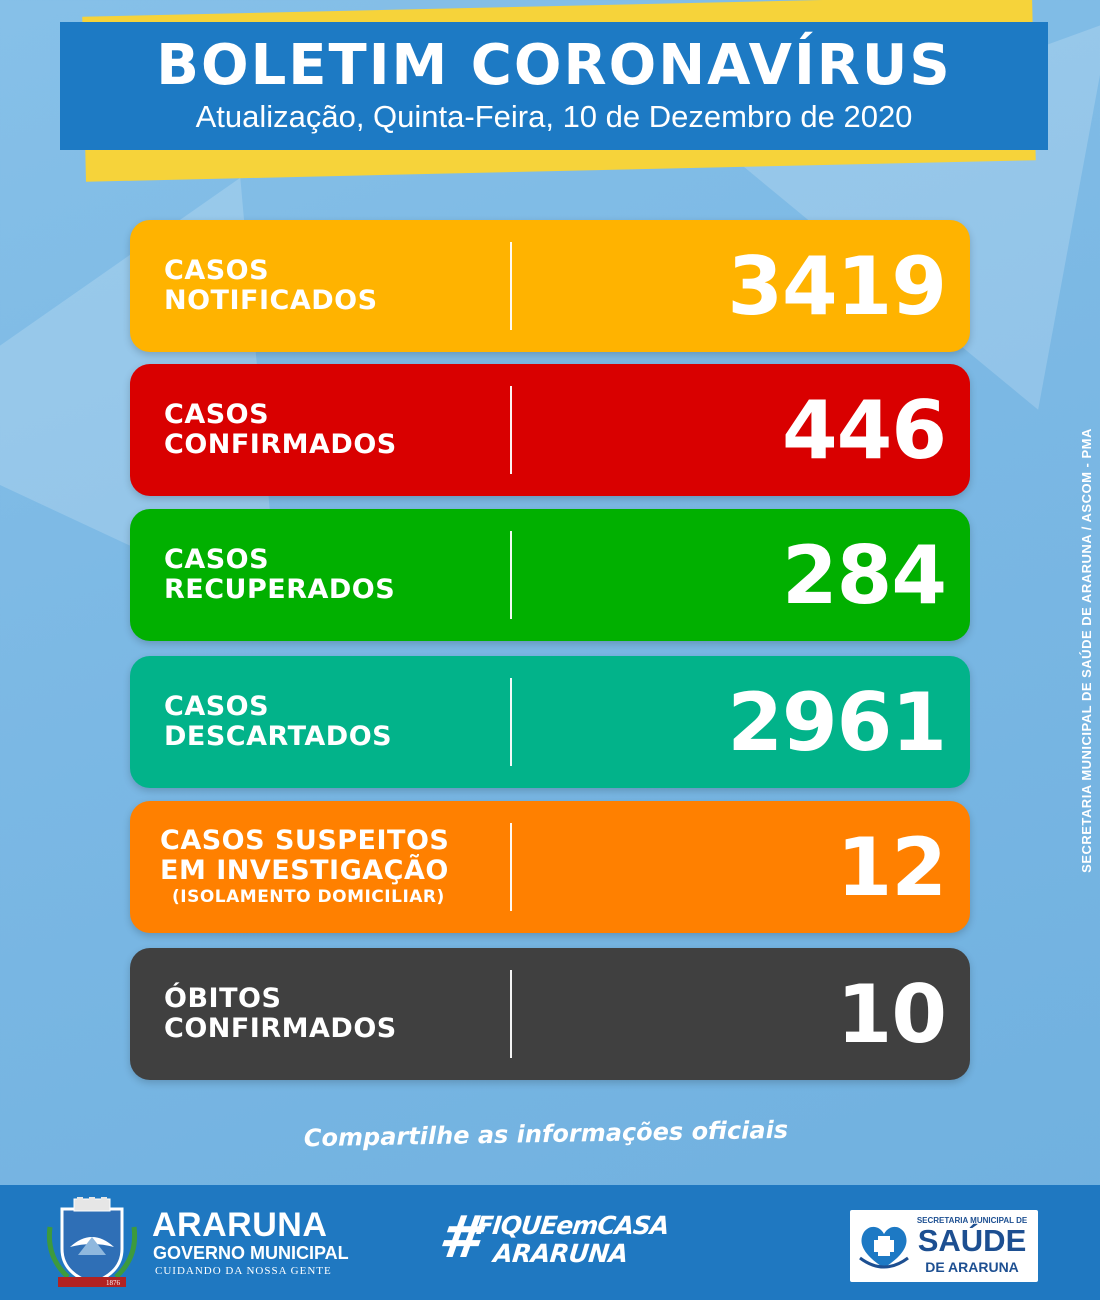 The image size is (1100, 1300). What do you see at coordinates (864, 430) in the screenshot?
I see `card-value: 446` at bounding box center [864, 430].